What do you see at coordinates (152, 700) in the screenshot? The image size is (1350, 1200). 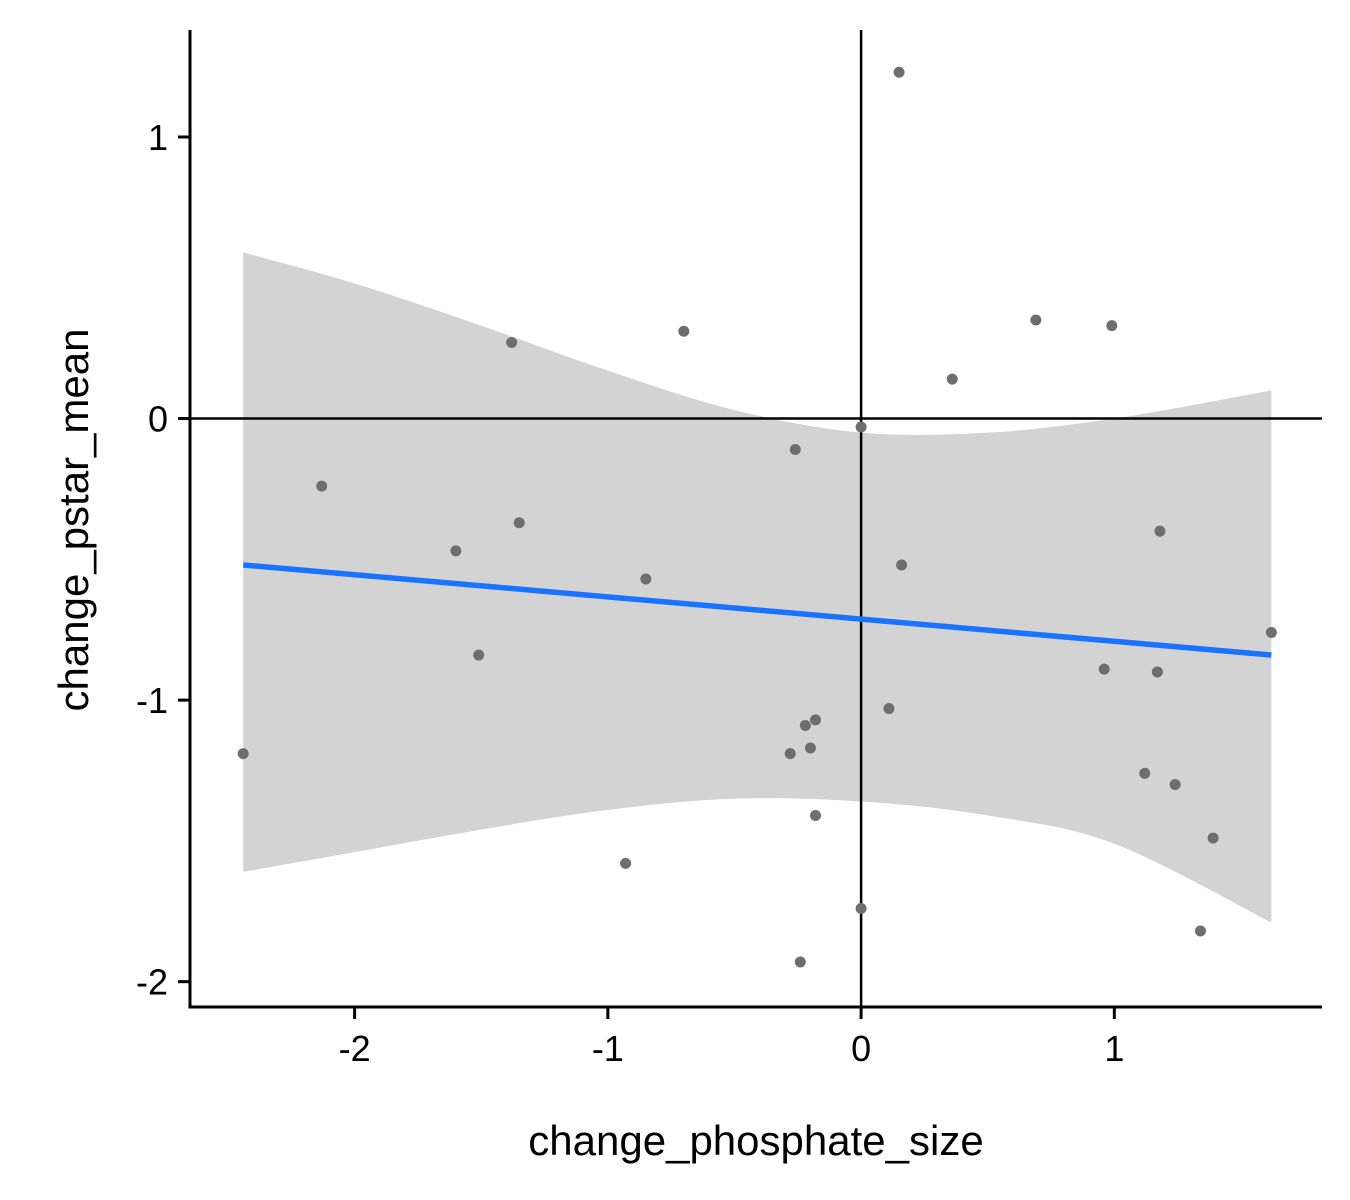 I see `y-tick-label: -1` at bounding box center [152, 700].